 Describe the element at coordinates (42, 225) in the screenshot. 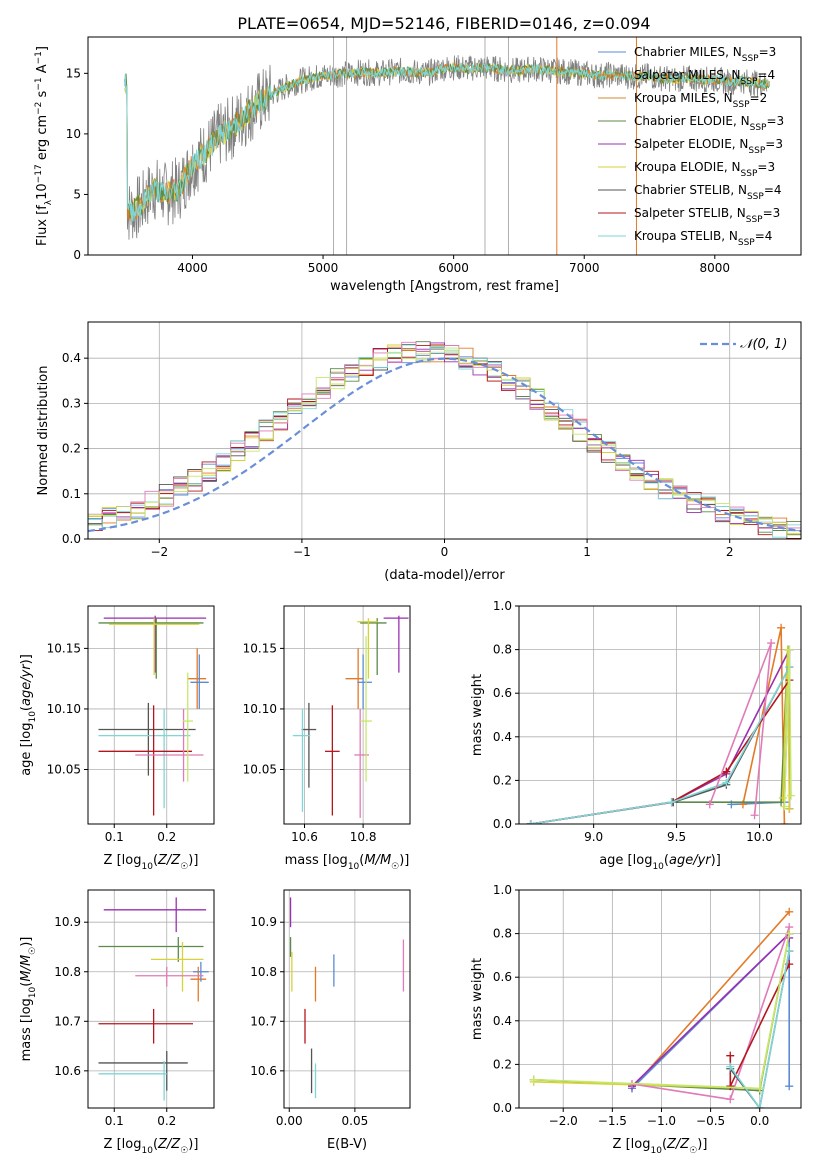

I see `label-part: Flux [f` at that location.